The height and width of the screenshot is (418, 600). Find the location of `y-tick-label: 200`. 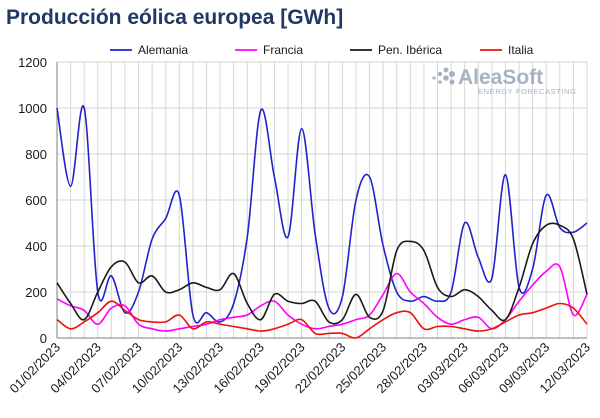

y-tick-label: 200 is located at coordinates (36, 292).